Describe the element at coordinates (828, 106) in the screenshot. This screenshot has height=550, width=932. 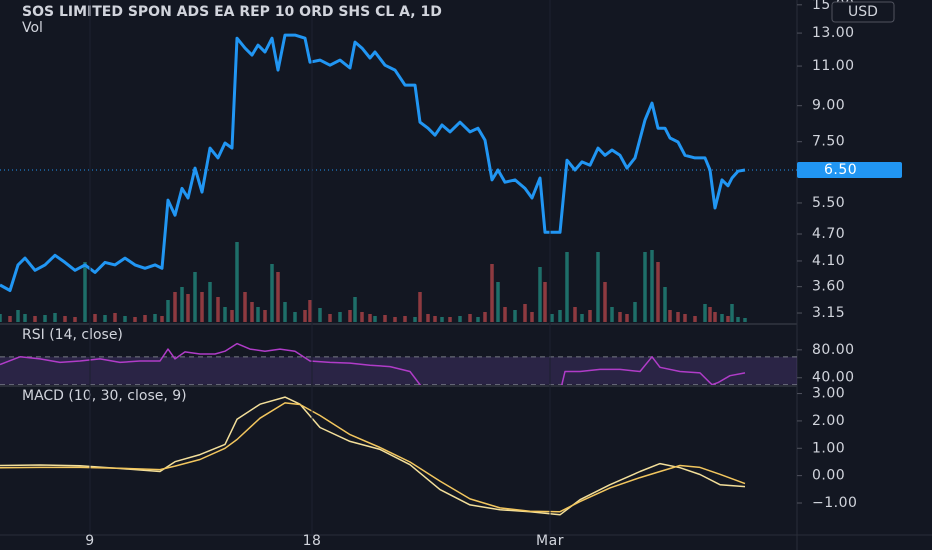
I see `y-tick-label: 9.00` at that location.